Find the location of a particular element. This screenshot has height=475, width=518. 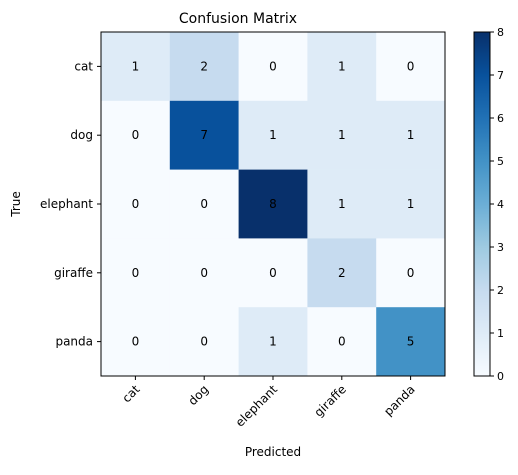

colorbar-tick-label: 3 is located at coordinates (500, 247).